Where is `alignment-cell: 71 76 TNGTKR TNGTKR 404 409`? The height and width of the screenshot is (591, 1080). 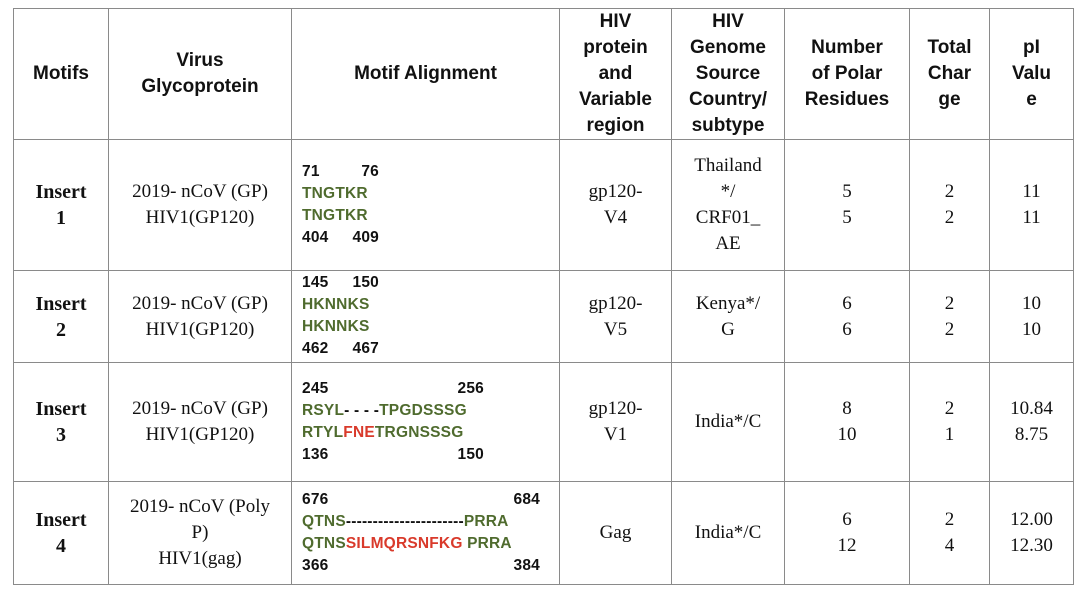
alignment-cell: 71 76 TNGTKR TNGTKR 404 409 is located at coordinates (425, 205).